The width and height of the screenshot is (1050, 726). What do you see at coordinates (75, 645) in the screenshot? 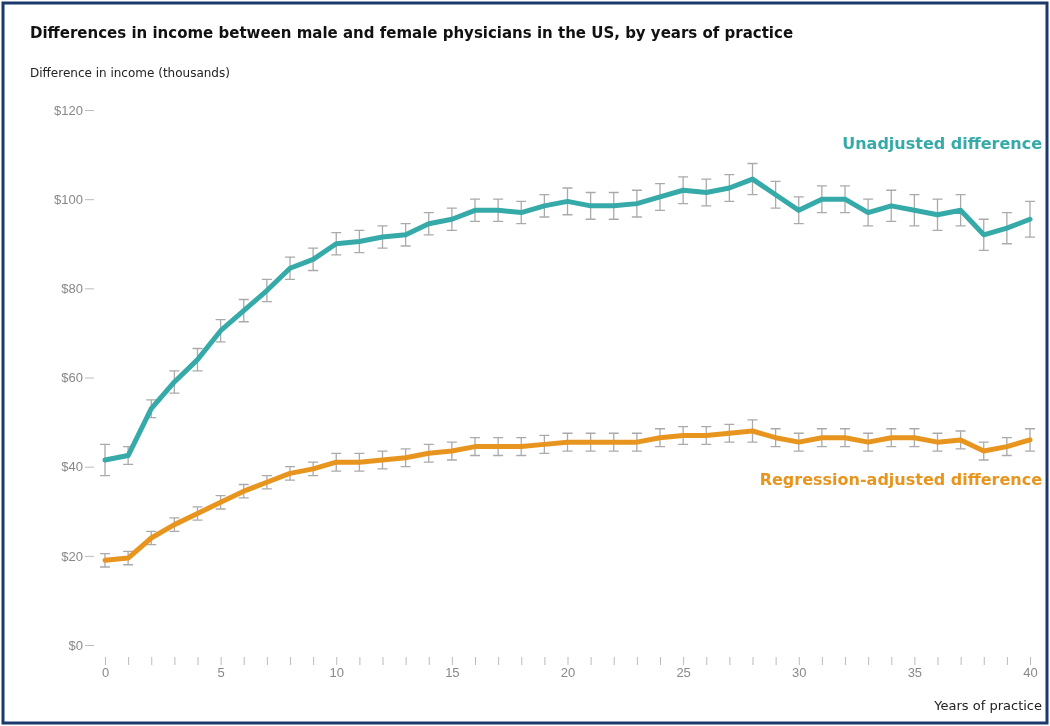
I see `y-tick-label: $0` at bounding box center [75, 645].